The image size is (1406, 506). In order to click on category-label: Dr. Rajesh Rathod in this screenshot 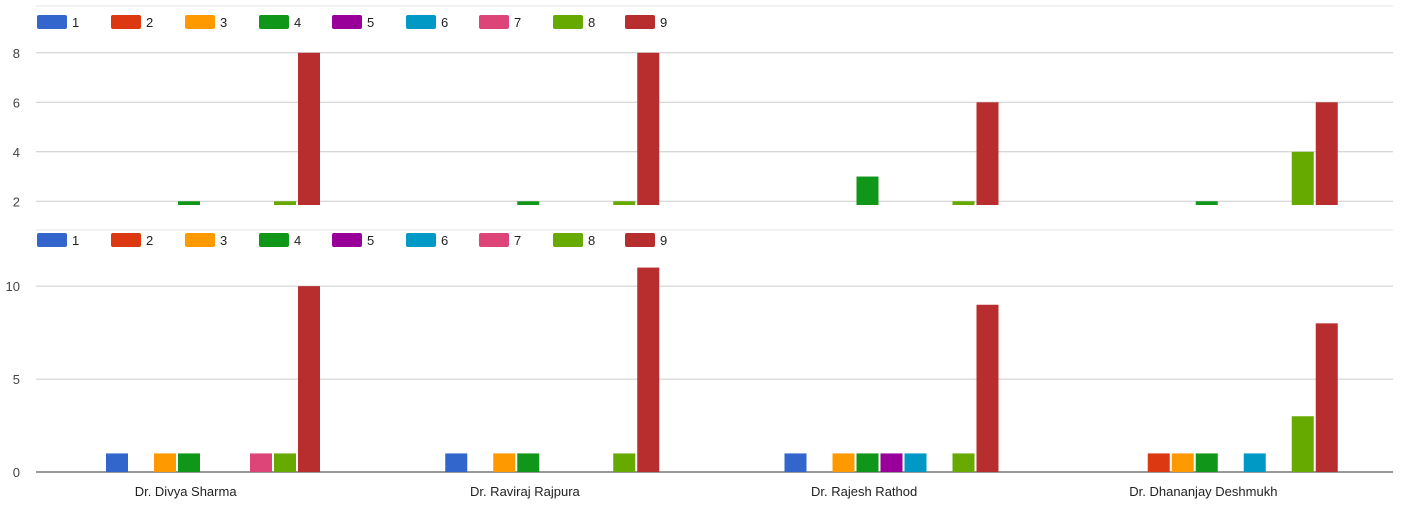, I will do `click(864, 491)`.